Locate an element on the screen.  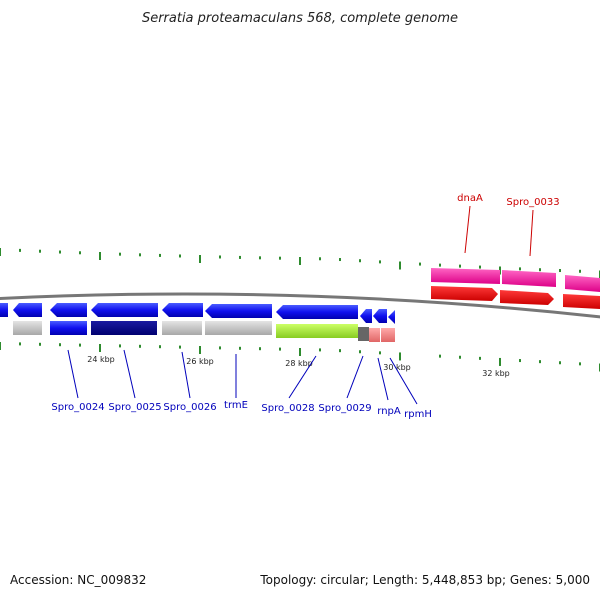
scale-label-30kbp: 30 kbp is located at coordinates (397, 367).